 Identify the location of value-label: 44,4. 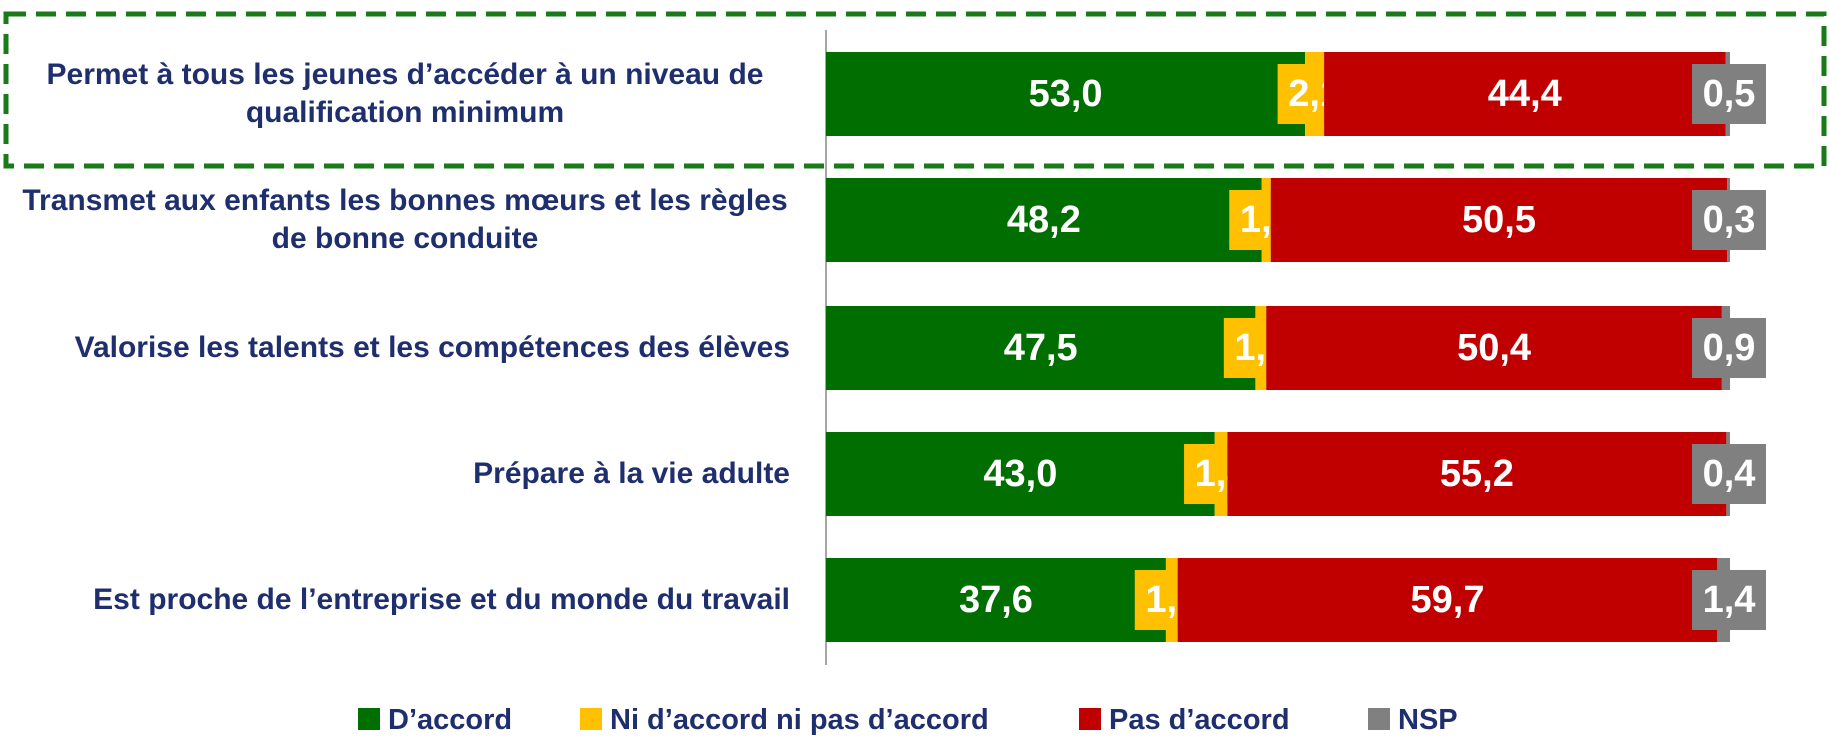
(1525, 94).